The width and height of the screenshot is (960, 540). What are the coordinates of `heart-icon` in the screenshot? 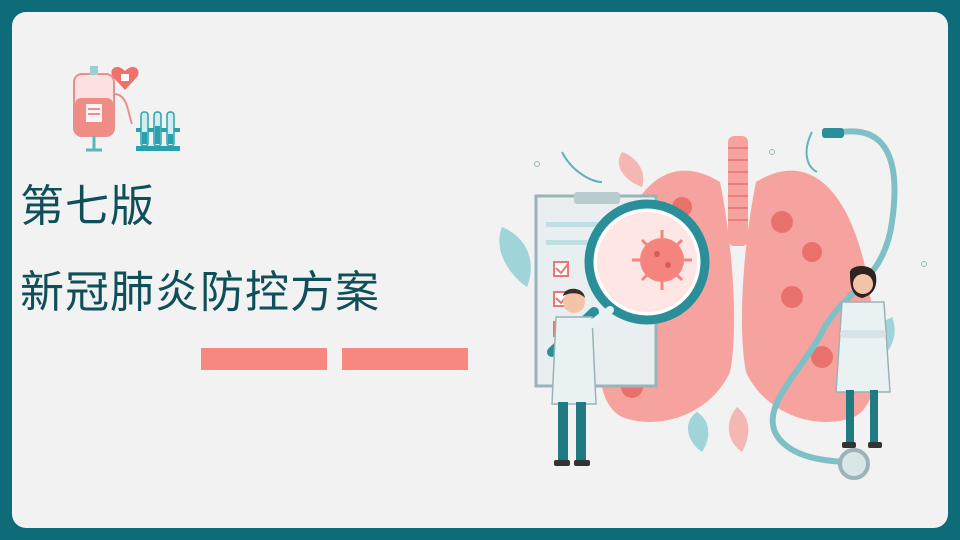 It's located at (125, 78).